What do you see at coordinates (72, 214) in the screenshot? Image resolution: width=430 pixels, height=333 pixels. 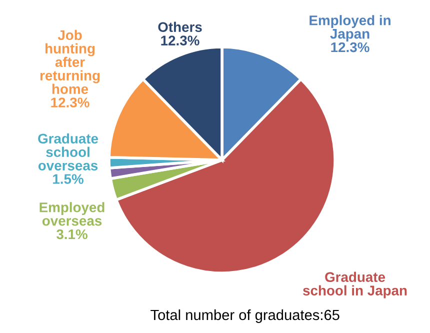 I see `slice-label: Employed overseas` at bounding box center [72, 214].